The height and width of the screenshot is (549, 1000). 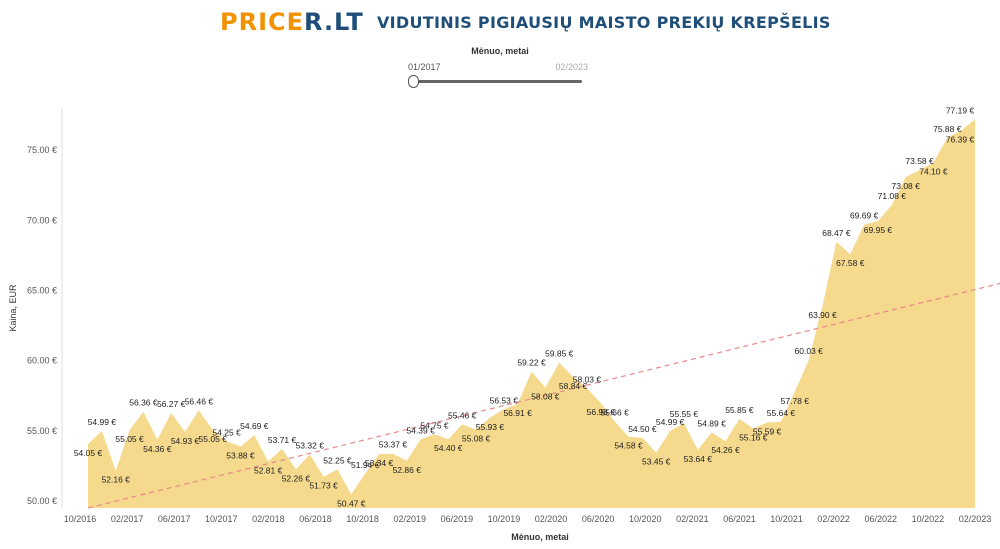 What do you see at coordinates (587, 379) in the screenshot?
I see `data-label: 58.03 €` at bounding box center [587, 379].